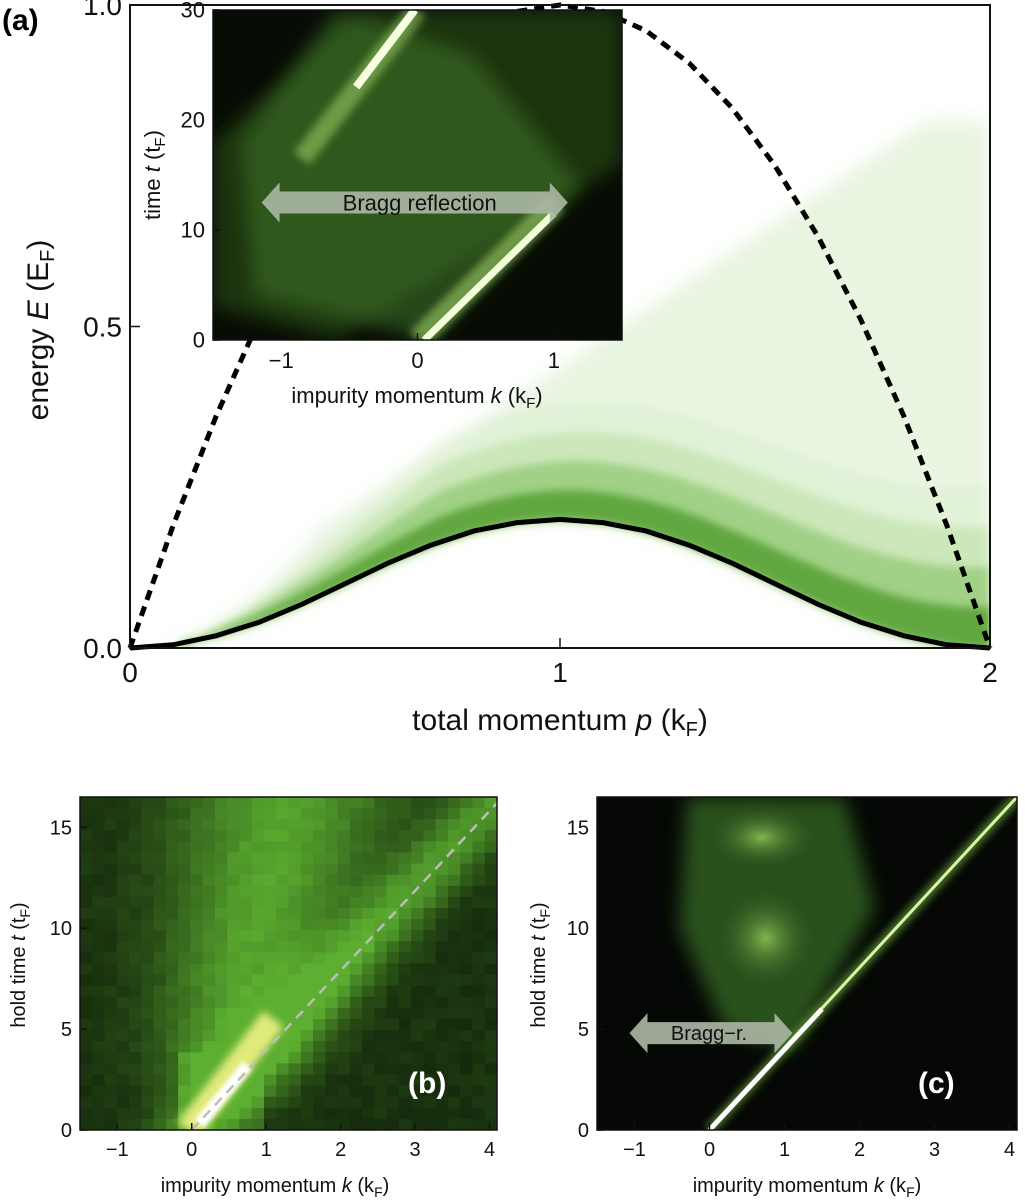 This screenshot has height=1203, width=1025. I want to click on inset-y-tick-label: 10, so click(193, 230).